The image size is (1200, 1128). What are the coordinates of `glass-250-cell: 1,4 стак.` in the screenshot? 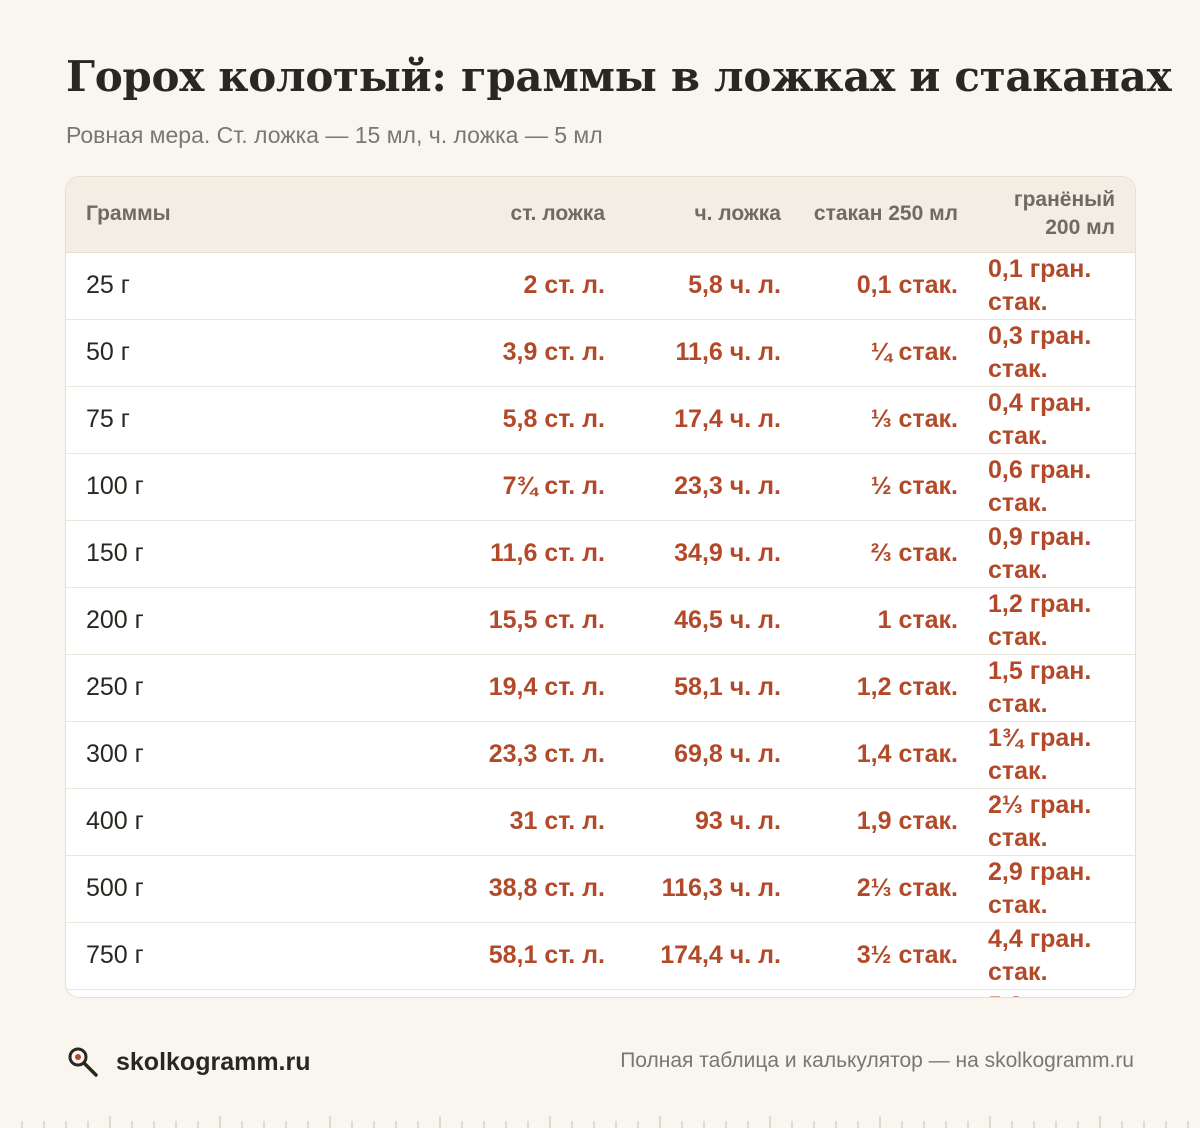 It's located at (889, 754).